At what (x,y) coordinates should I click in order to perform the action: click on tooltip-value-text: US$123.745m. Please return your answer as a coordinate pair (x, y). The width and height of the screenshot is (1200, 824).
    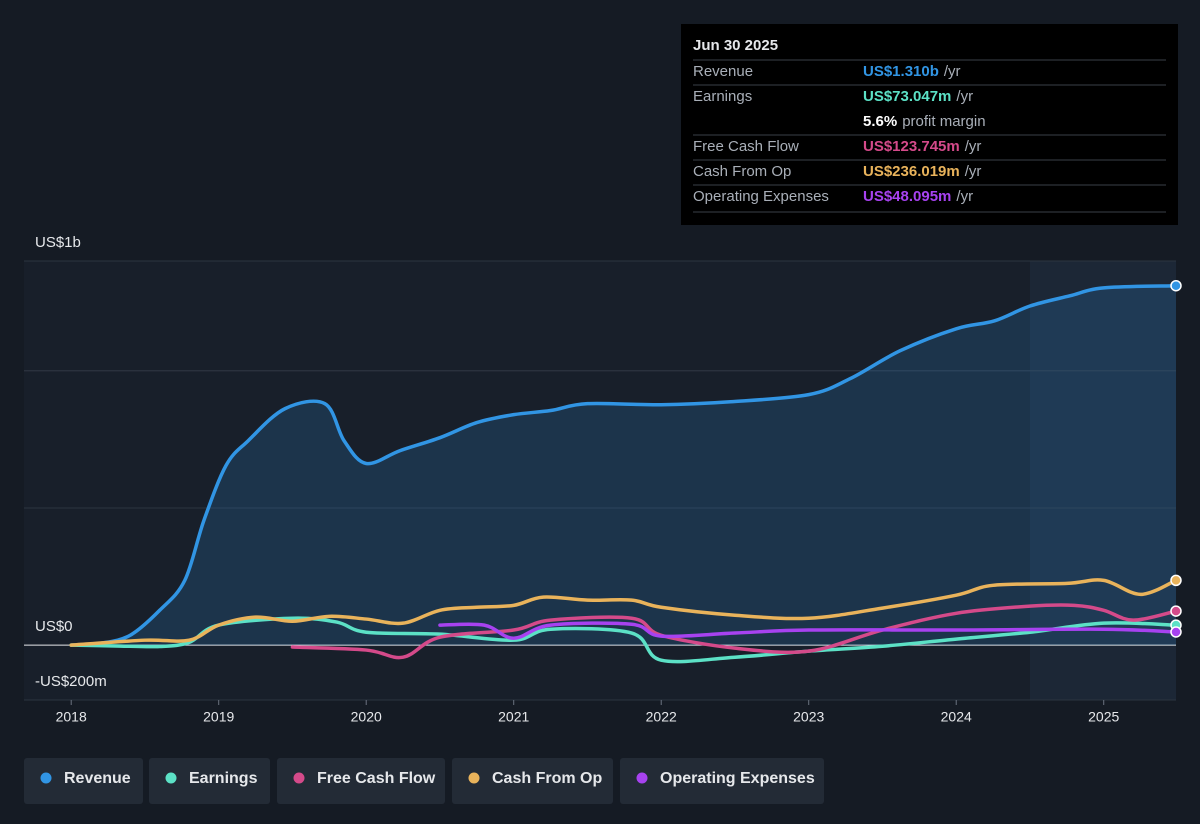
    Looking at the image, I should click on (911, 146).